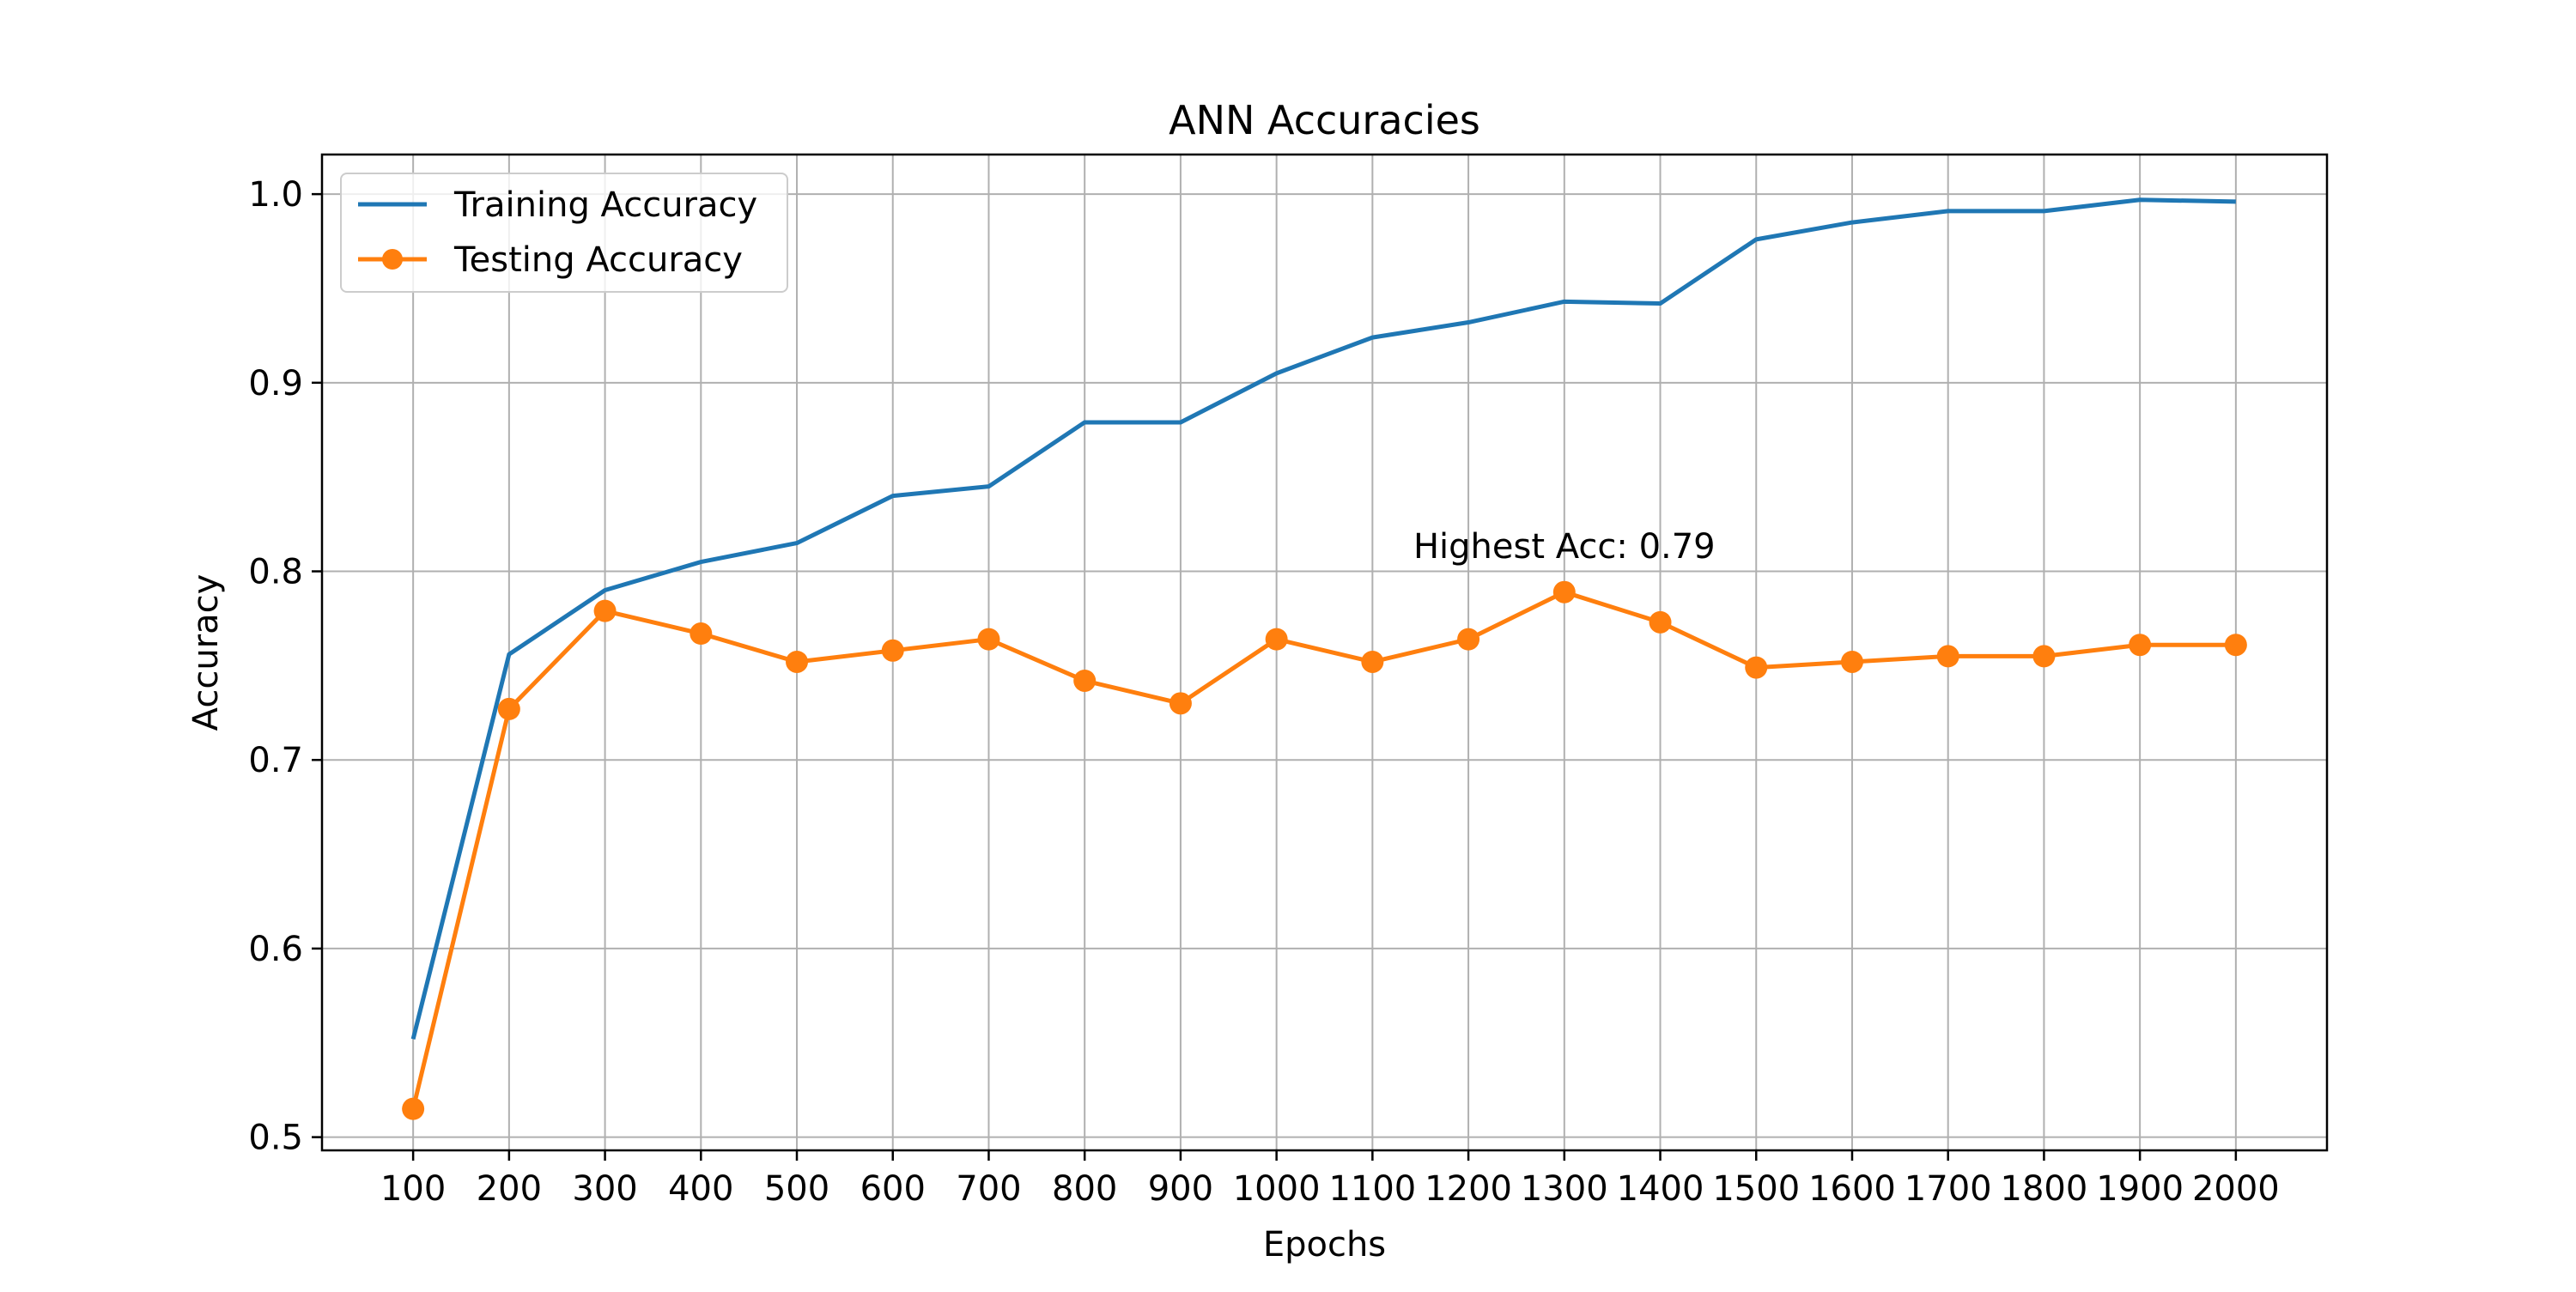 This screenshot has width=2576, height=1292. I want to click on legend: Training Accuracy Testing Accuracy, so click(564, 233).